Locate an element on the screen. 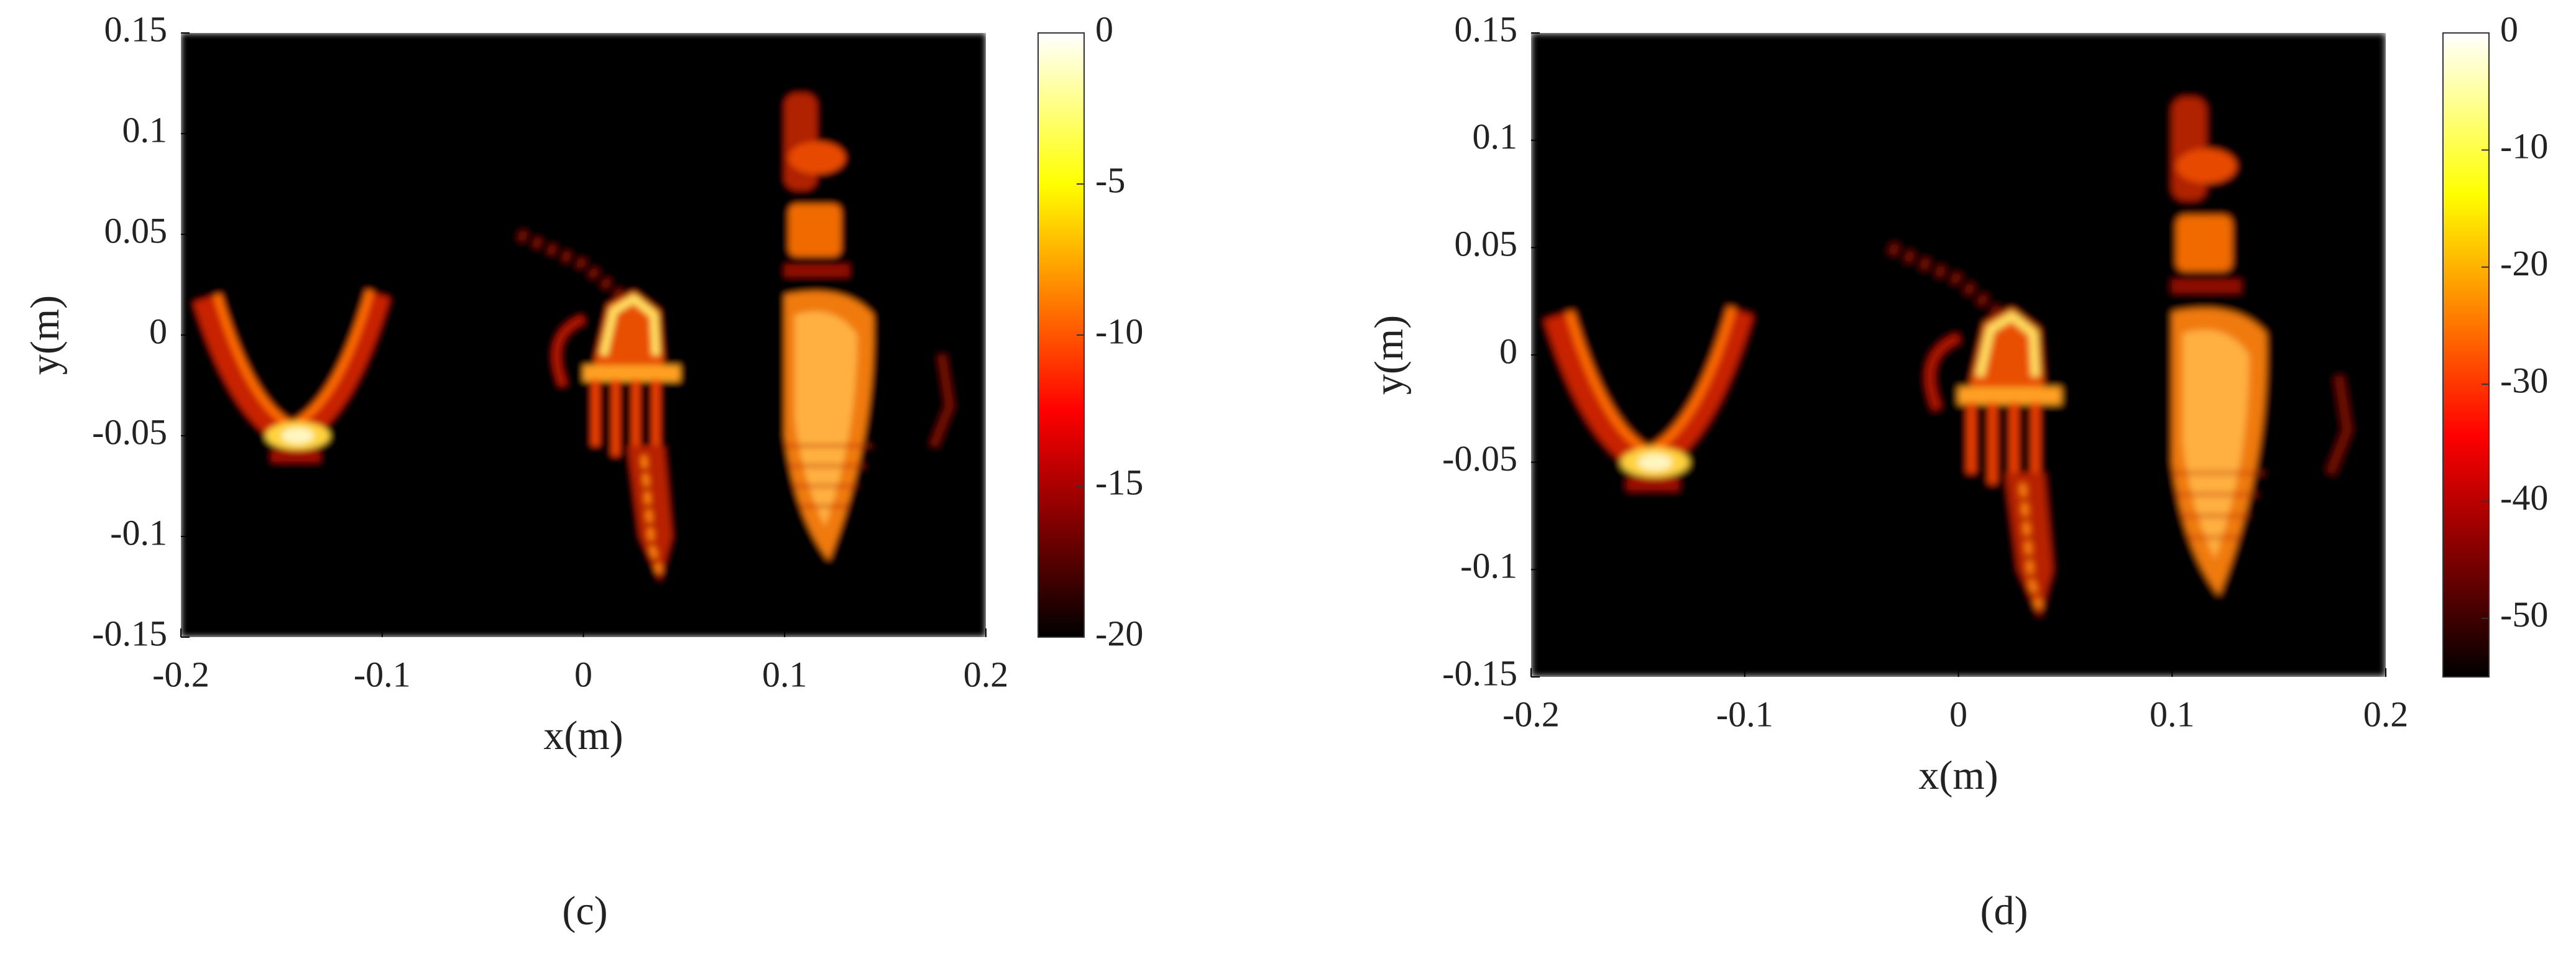 The height and width of the screenshot is (956, 2576). colorbar-tick-label: -50 is located at coordinates (2524, 614).